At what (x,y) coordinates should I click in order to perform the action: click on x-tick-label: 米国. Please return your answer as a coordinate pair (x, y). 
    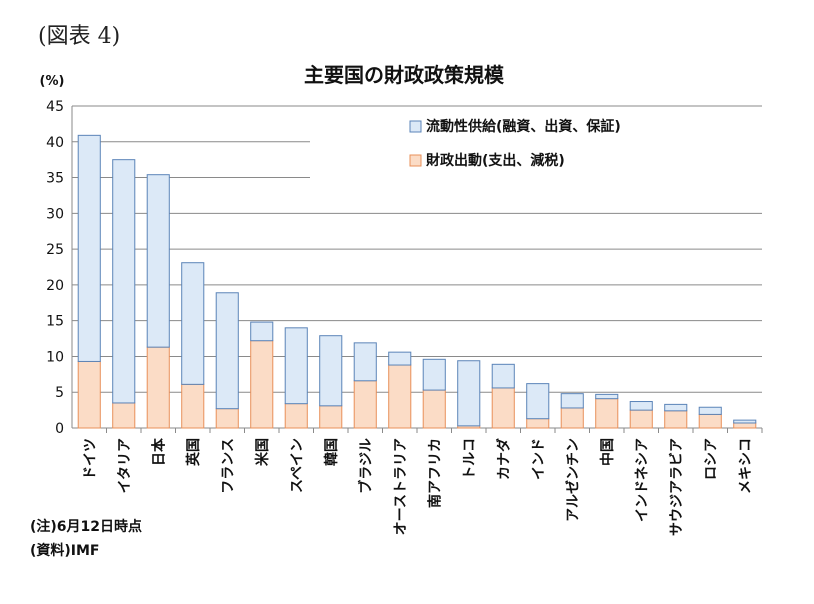
    Looking at the image, I should click on (262, 452).